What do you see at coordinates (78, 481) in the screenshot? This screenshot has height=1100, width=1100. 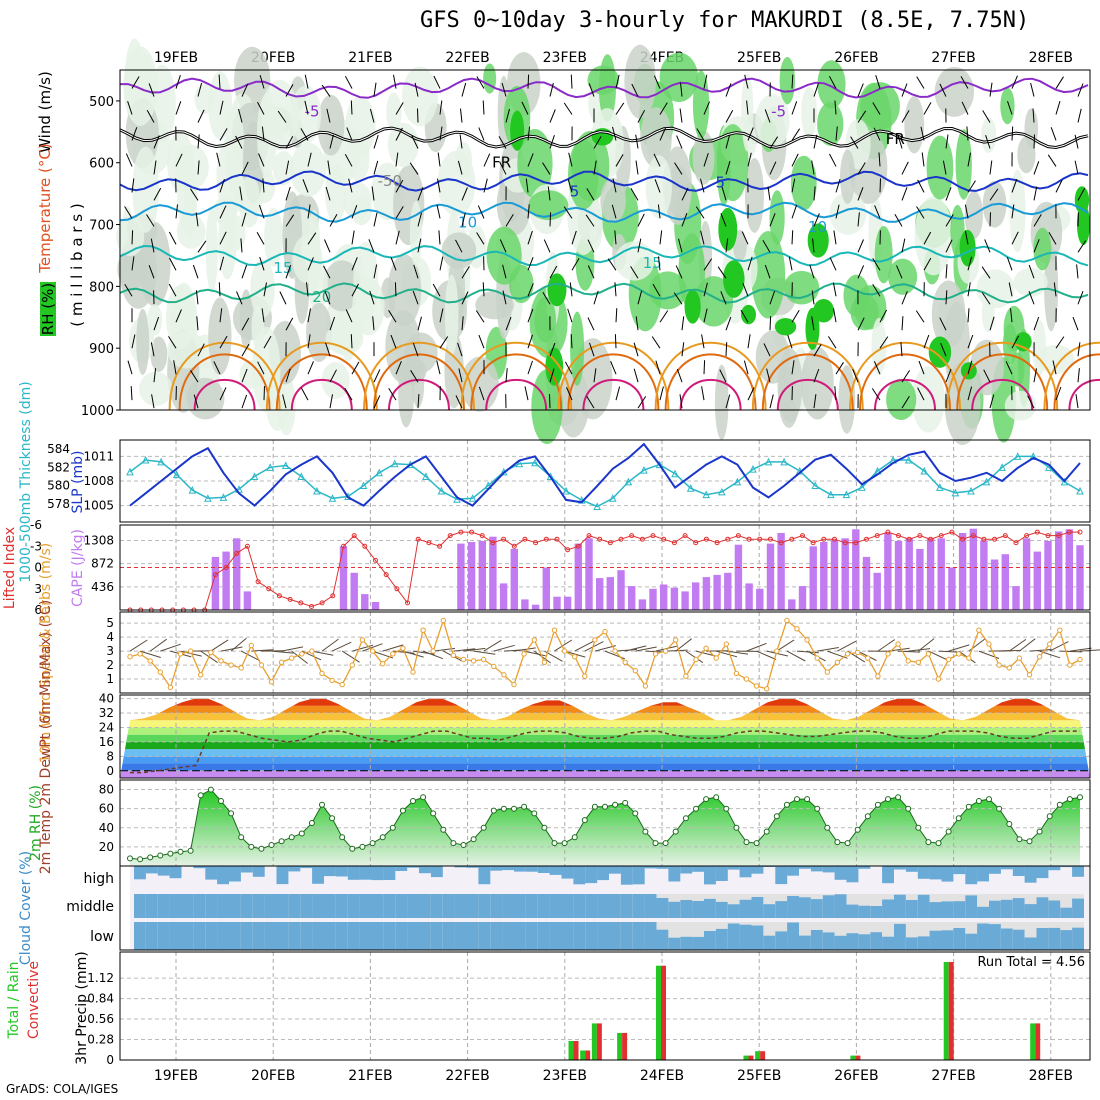 I see `slp-axis-label: SLP (mb)` at bounding box center [78, 481].